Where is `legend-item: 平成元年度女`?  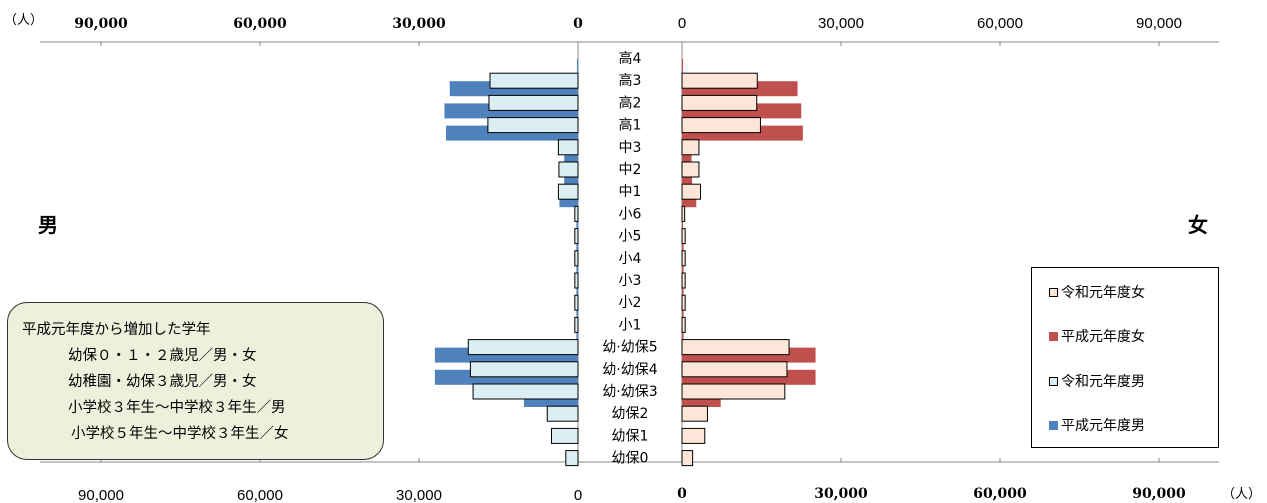 legend-item: 平成元年度女 is located at coordinates (1097, 336).